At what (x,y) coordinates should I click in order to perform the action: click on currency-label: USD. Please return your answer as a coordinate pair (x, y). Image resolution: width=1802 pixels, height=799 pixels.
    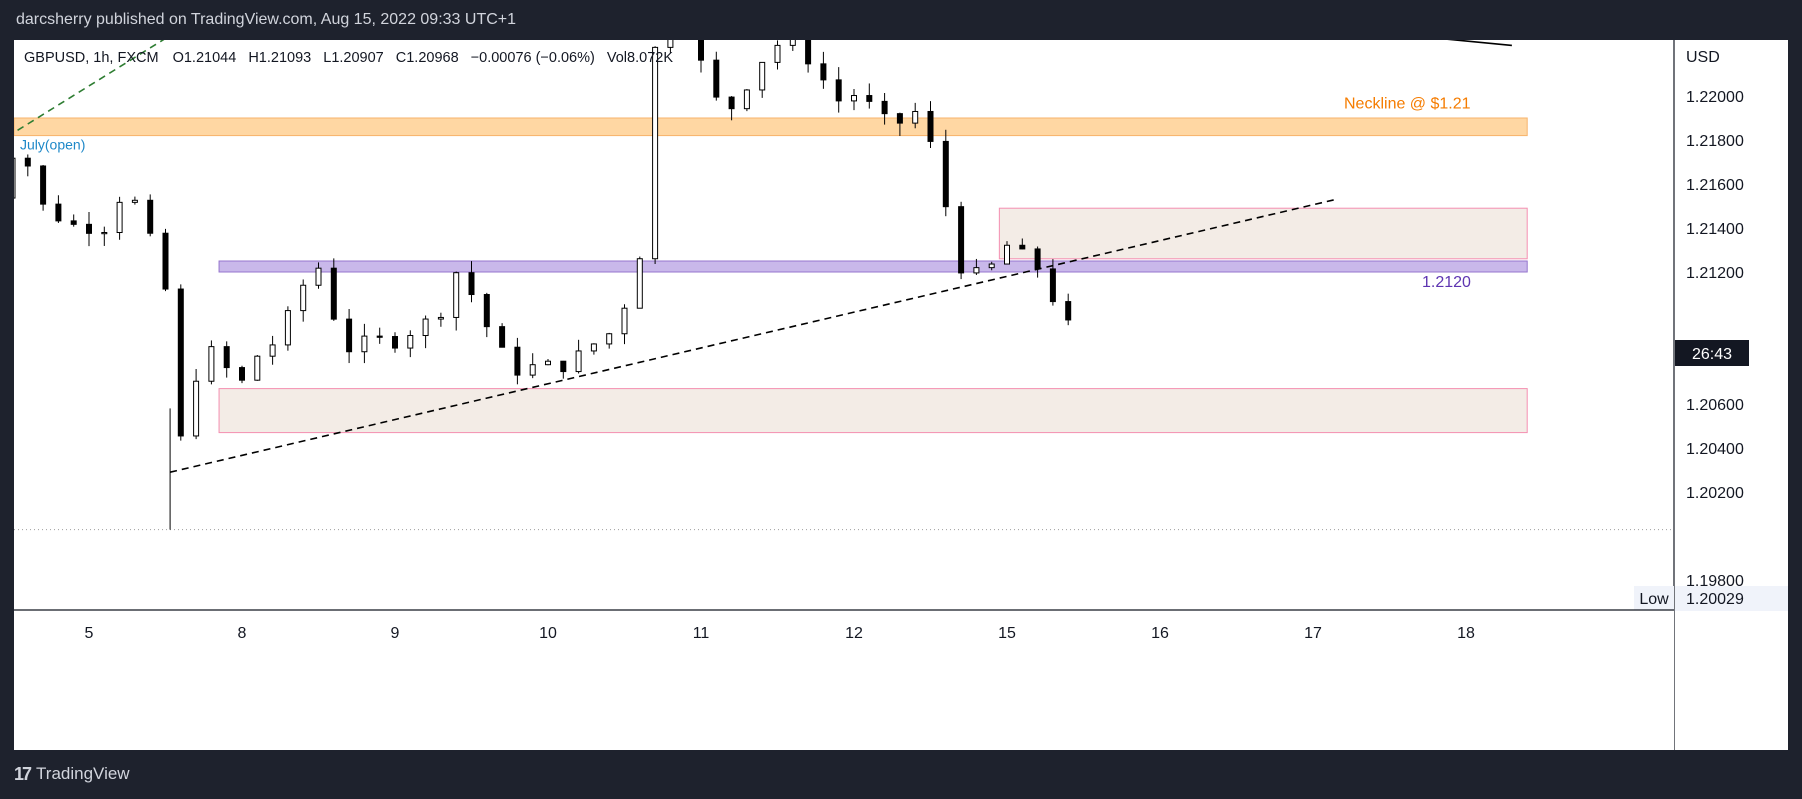
    Looking at the image, I should click on (1703, 57).